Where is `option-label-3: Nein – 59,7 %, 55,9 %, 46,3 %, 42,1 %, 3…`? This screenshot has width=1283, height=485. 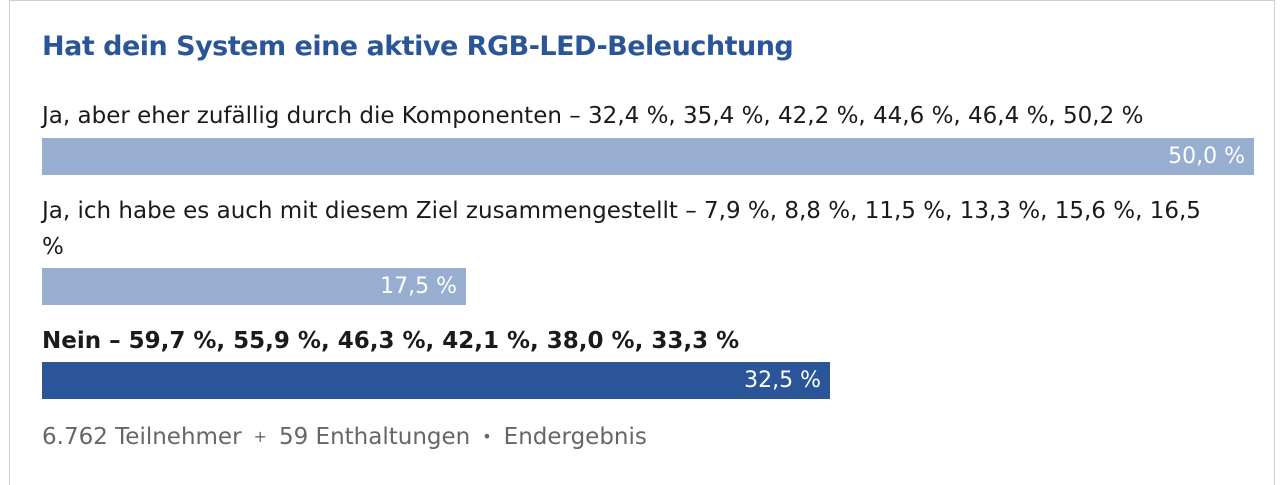 option-label-3: Nein – 59,7 %, 55,9 %, 46,3 %, 42,1 %, 3… is located at coordinates (391, 341).